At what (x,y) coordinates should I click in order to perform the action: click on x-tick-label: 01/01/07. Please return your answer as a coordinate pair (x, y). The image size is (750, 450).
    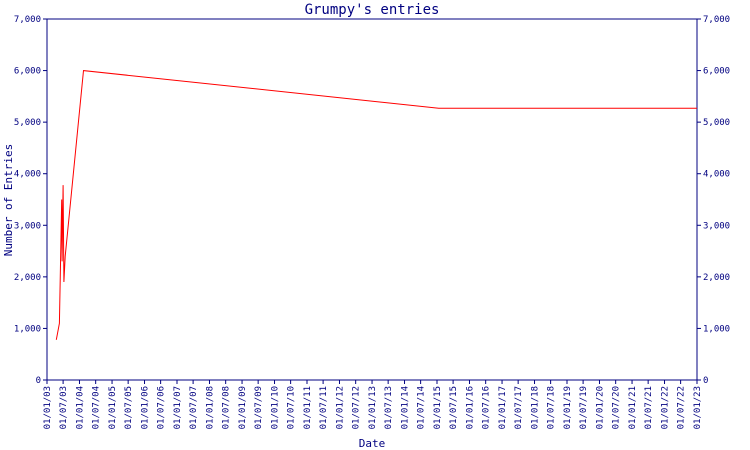
    Looking at the image, I should click on (178, 407).